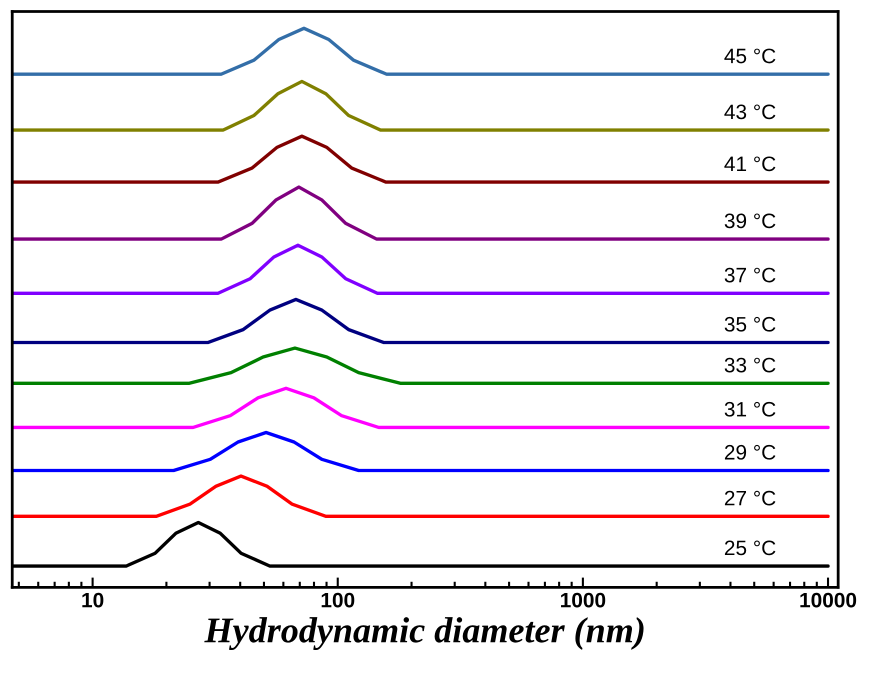 The height and width of the screenshot is (679, 874). I want to click on x-tick-label: 1000, so click(583, 600).